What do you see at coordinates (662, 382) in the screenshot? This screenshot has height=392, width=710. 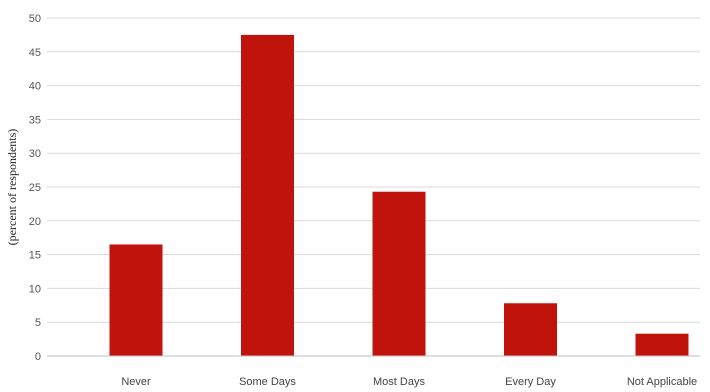 I see `x-category-label: Not Applicable` at bounding box center [662, 382].